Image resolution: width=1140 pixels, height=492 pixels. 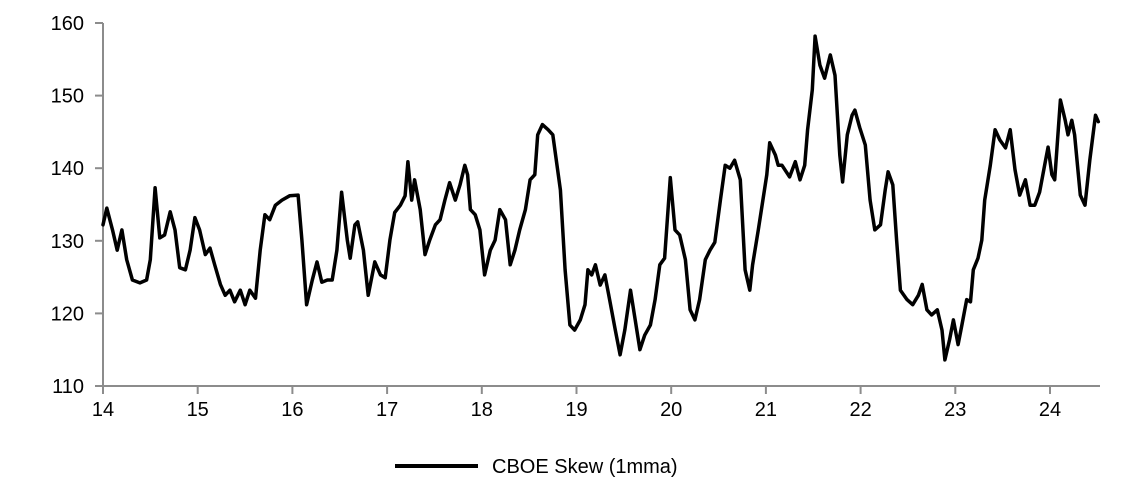 I want to click on x-tick-label: 18, so click(x=482, y=410).